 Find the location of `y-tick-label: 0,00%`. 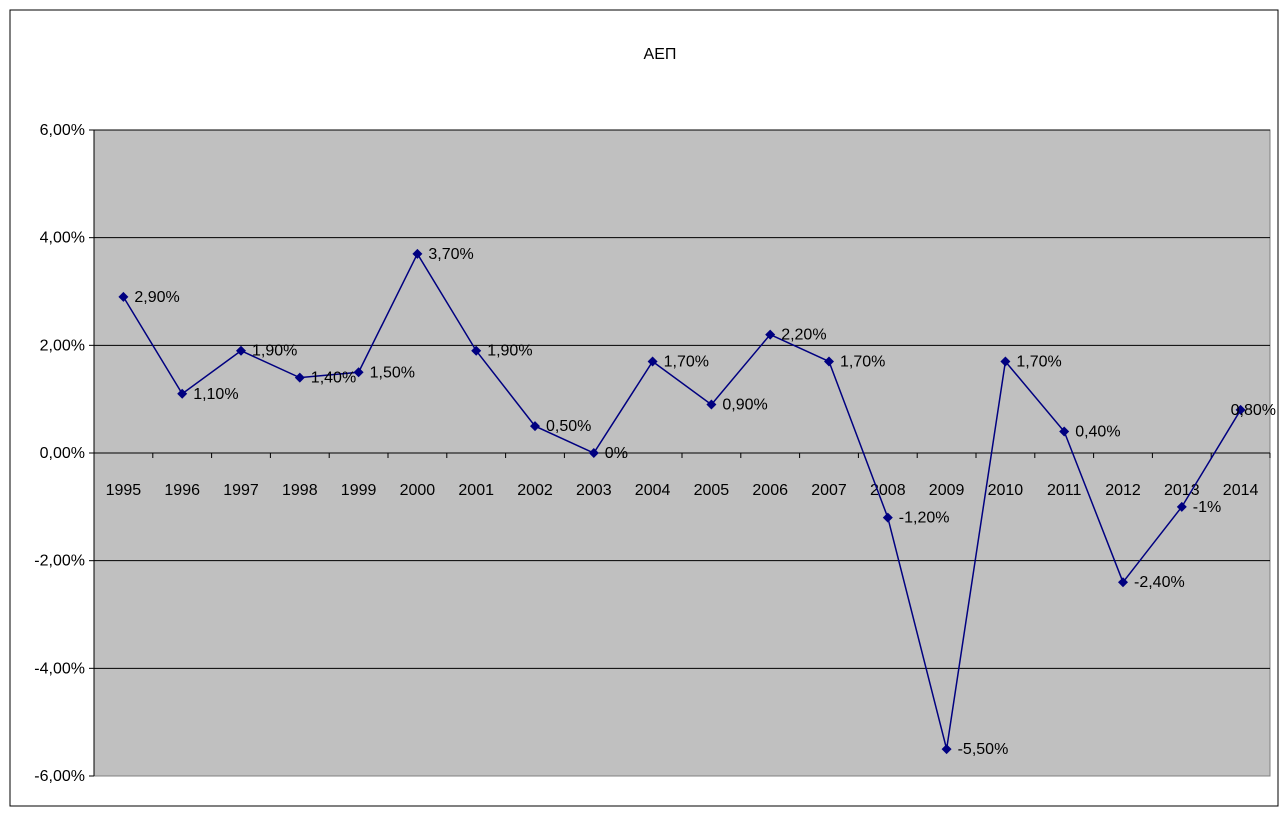

y-tick-label: 0,00% is located at coordinates (62, 453).